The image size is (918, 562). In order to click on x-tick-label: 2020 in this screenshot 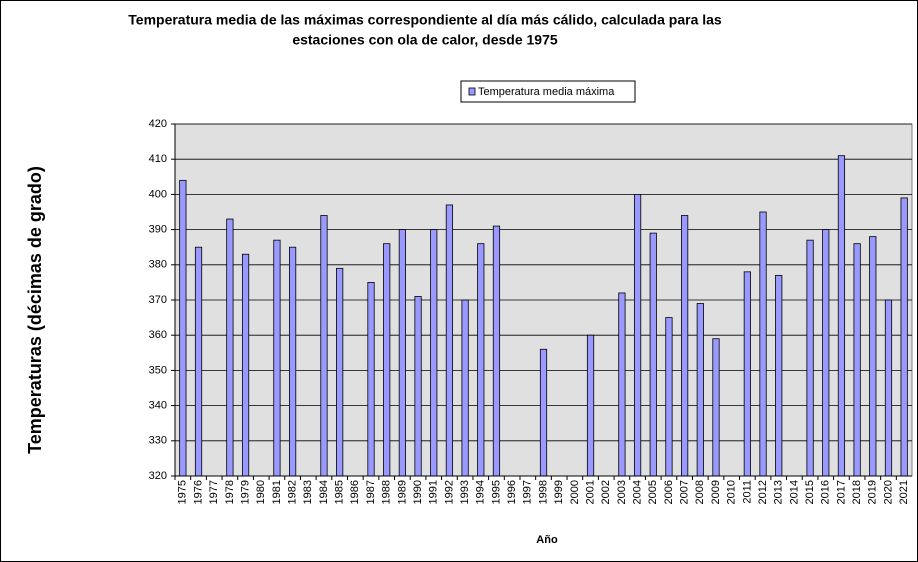, I will do `click(888, 492)`.